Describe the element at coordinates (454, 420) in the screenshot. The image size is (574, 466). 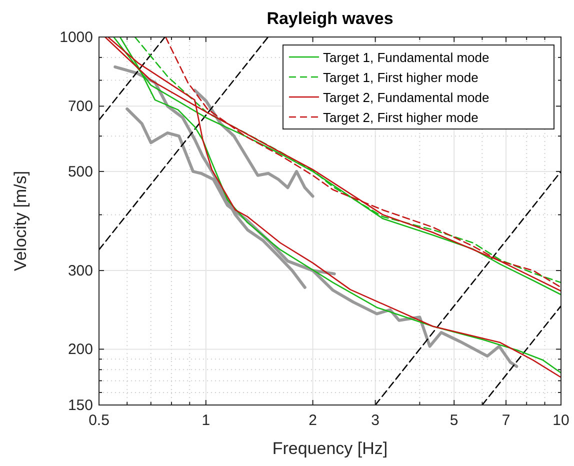
I see `x-tick-label: 5` at that location.